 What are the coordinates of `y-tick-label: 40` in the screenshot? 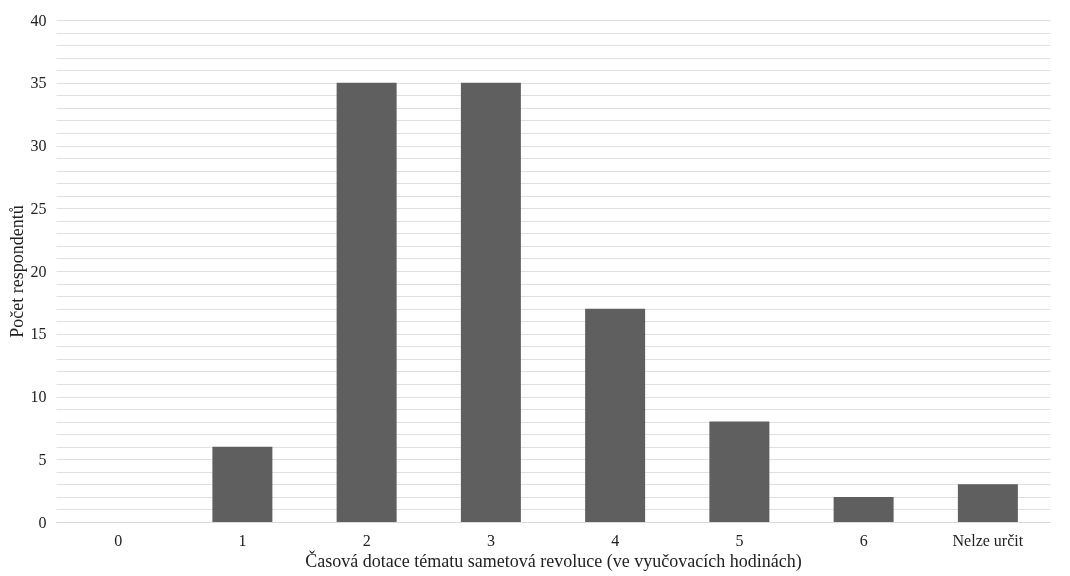 It's located at (38, 20).